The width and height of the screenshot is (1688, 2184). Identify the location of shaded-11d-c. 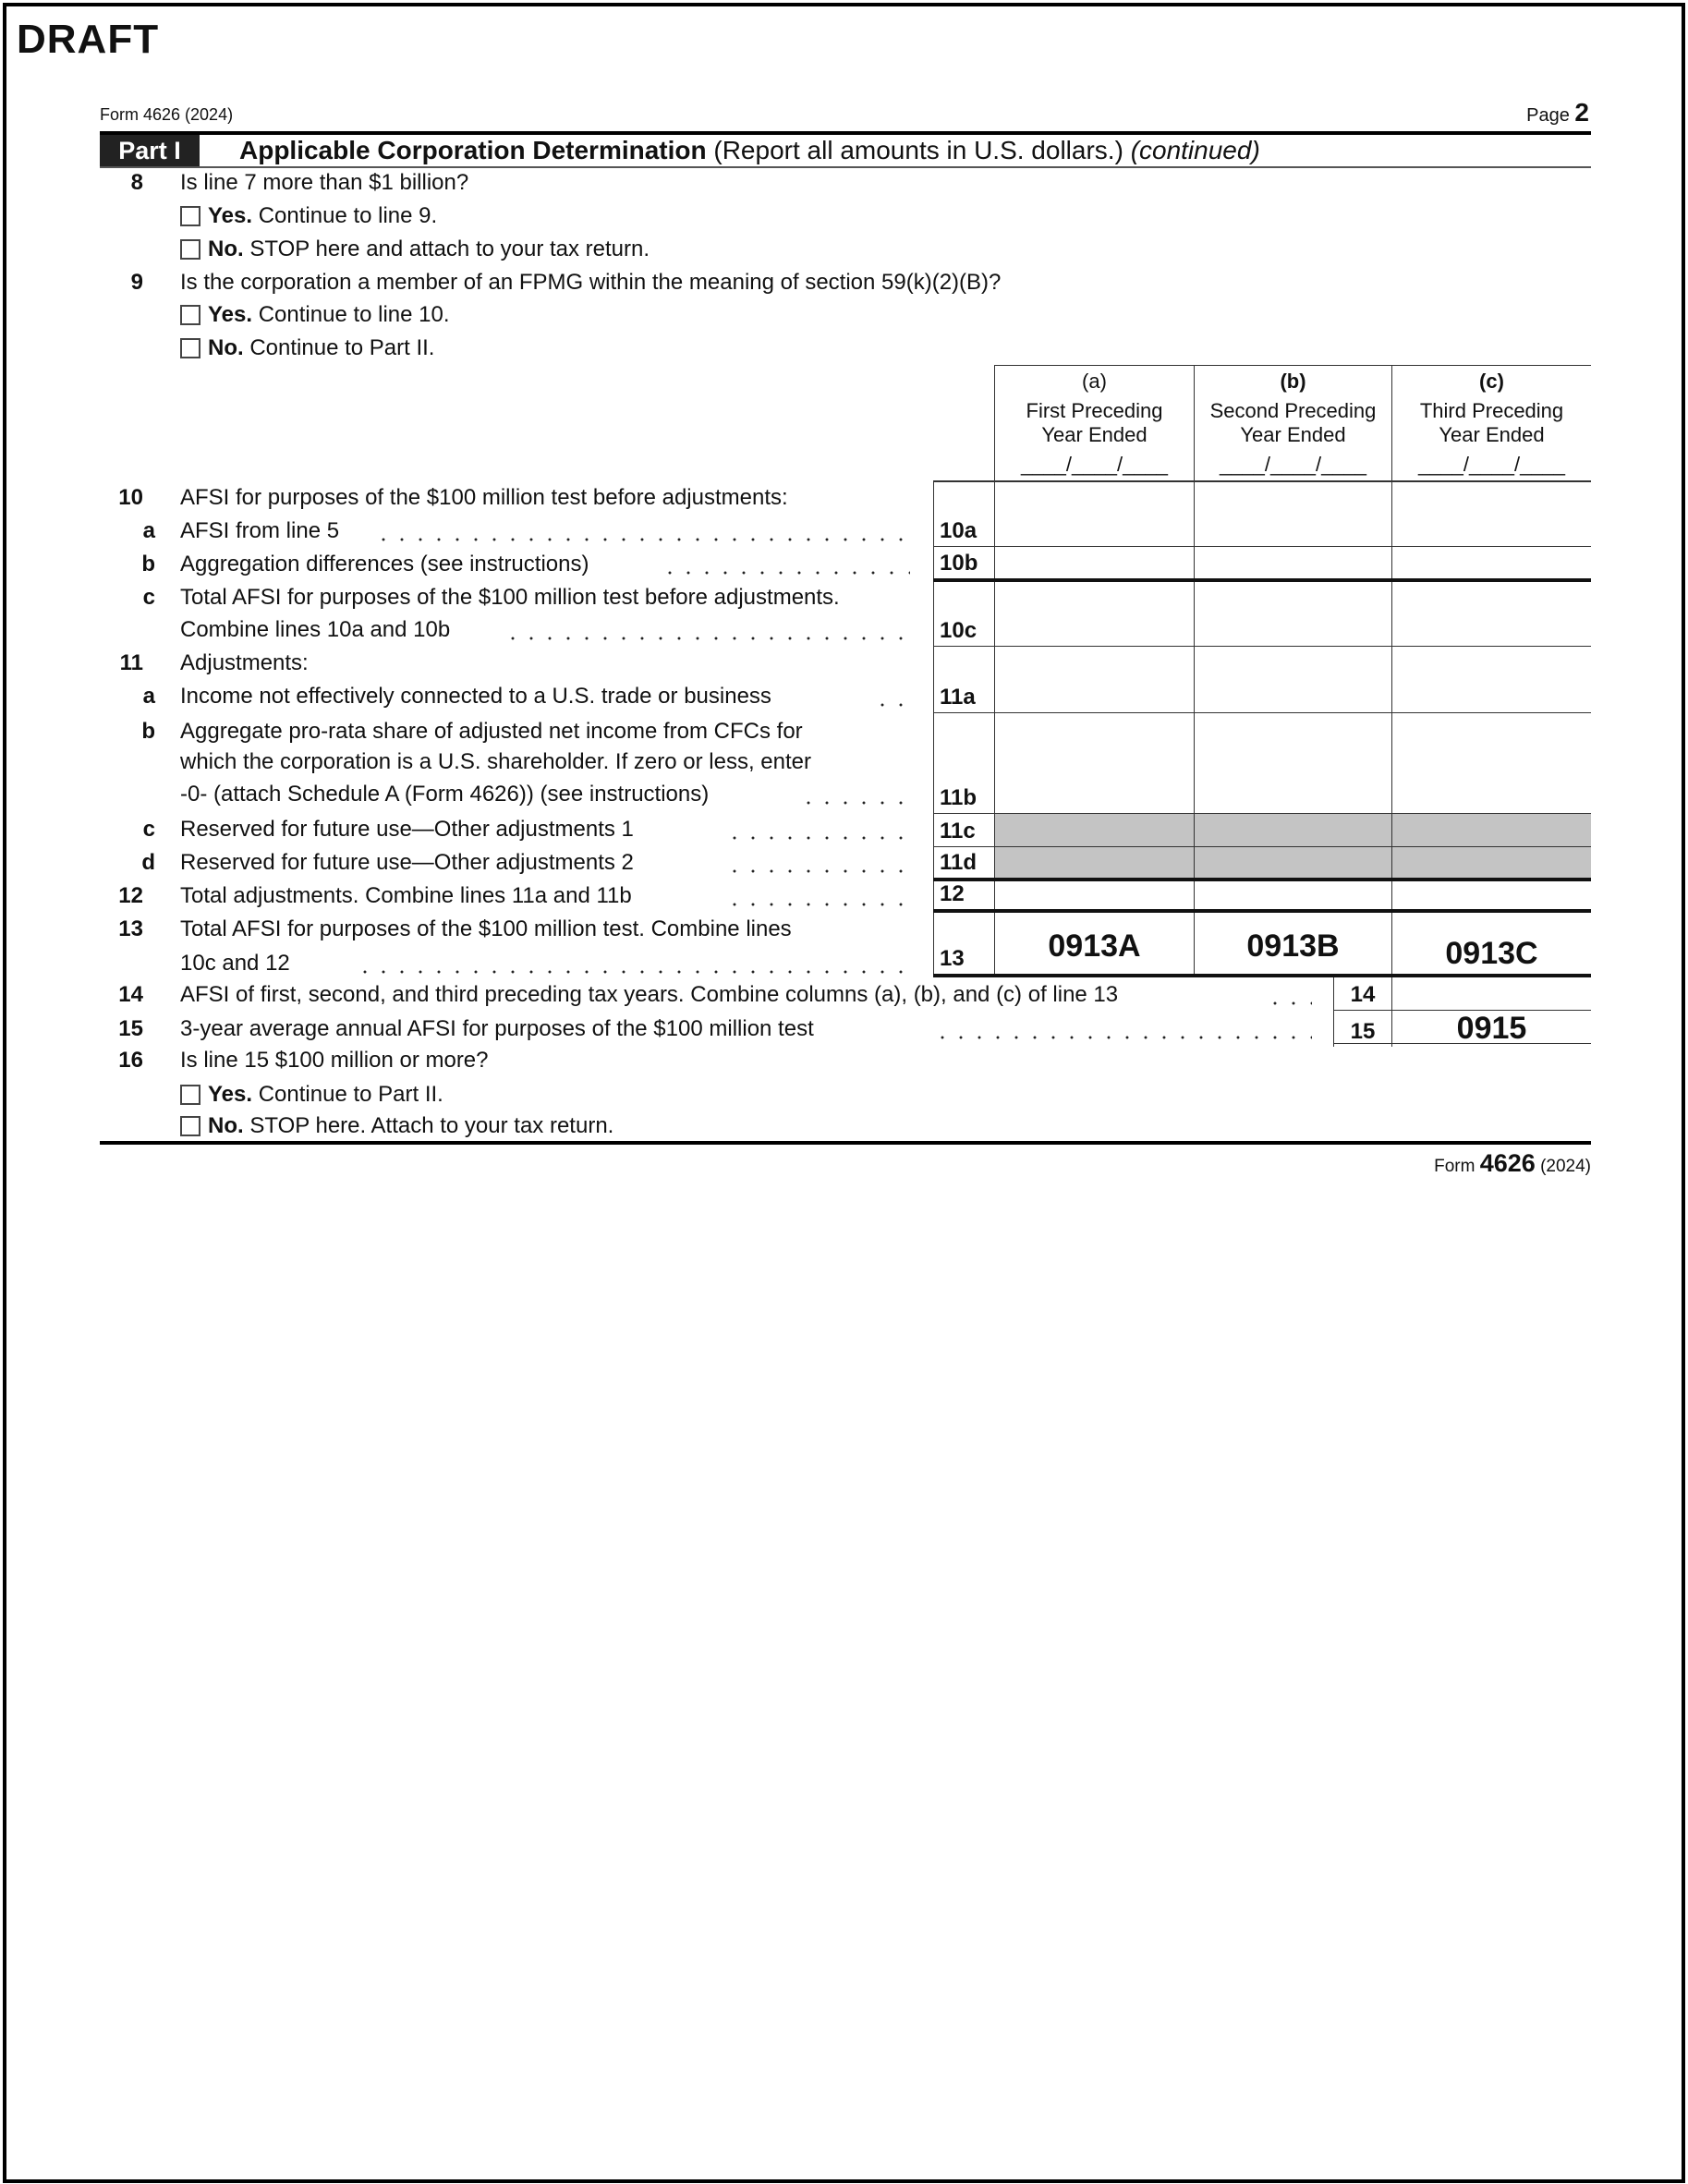
(1491, 862).